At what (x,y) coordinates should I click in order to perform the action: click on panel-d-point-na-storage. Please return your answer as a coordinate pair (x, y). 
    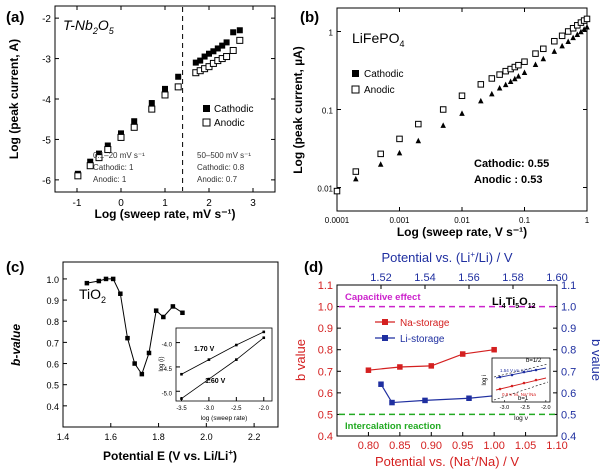
    Looking at the image, I should click on (494, 349).